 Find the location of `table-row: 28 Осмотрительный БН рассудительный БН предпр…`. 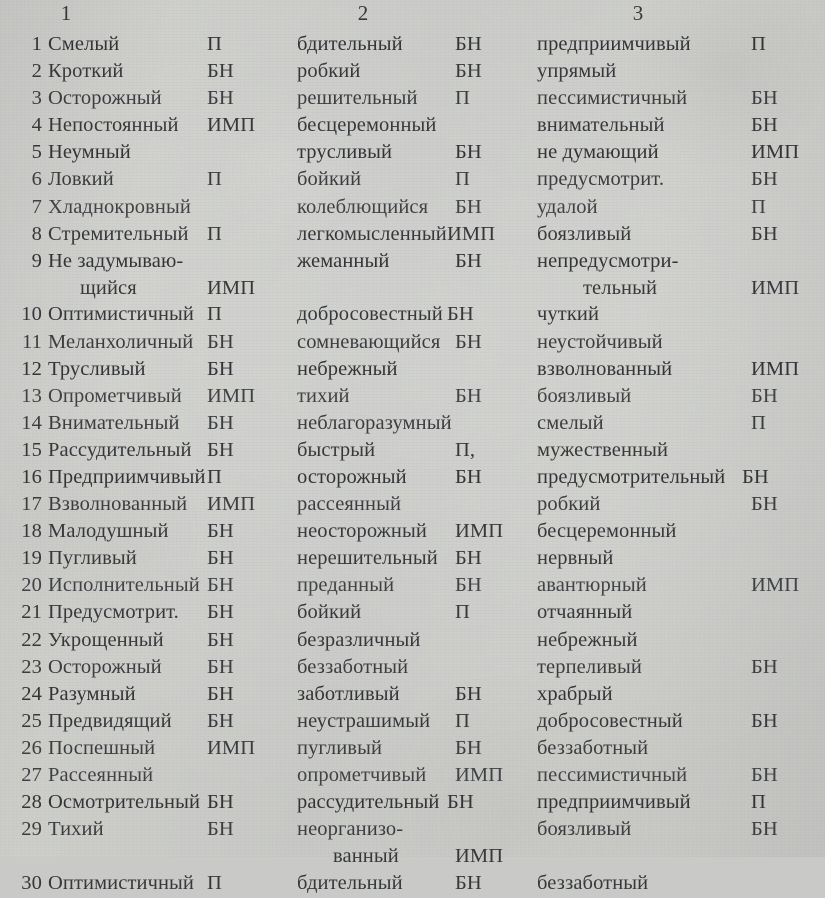

table-row: 28 Осмотрительный БН рассудительный БН предпр… is located at coordinates (412, 803).